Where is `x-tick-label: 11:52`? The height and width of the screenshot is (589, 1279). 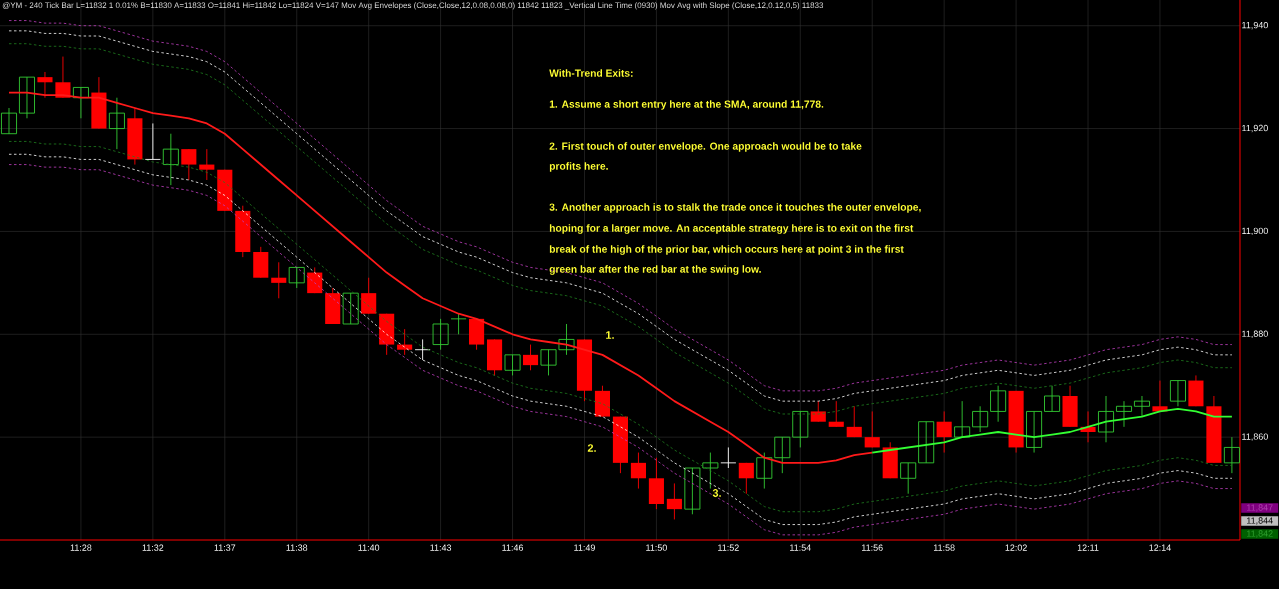
x-tick-label: 11:52 is located at coordinates (728, 547).